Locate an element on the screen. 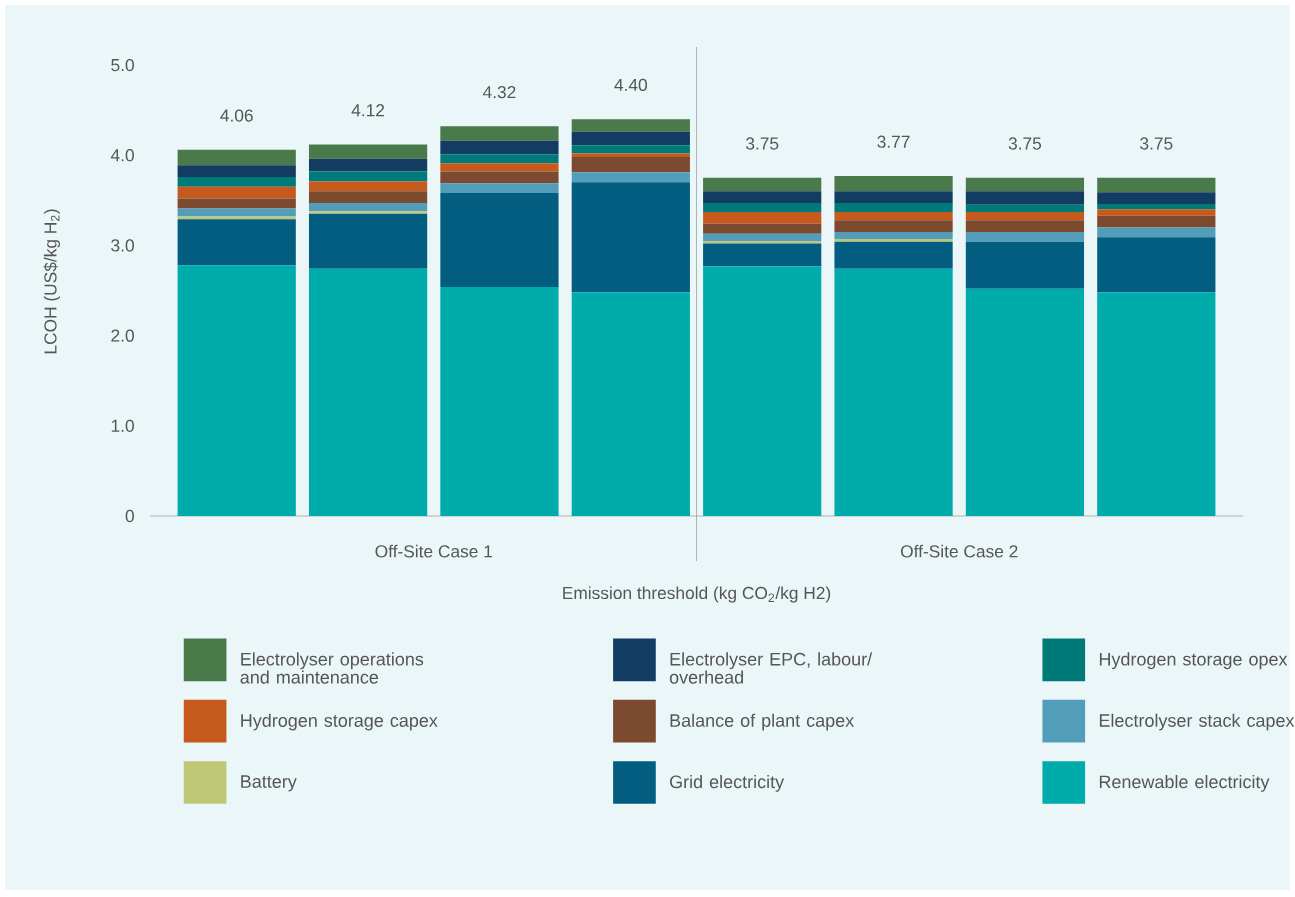 The height and width of the screenshot is (897, 1295). legend-label: Hydrogen storage capex is located at coordinates (339, 722).